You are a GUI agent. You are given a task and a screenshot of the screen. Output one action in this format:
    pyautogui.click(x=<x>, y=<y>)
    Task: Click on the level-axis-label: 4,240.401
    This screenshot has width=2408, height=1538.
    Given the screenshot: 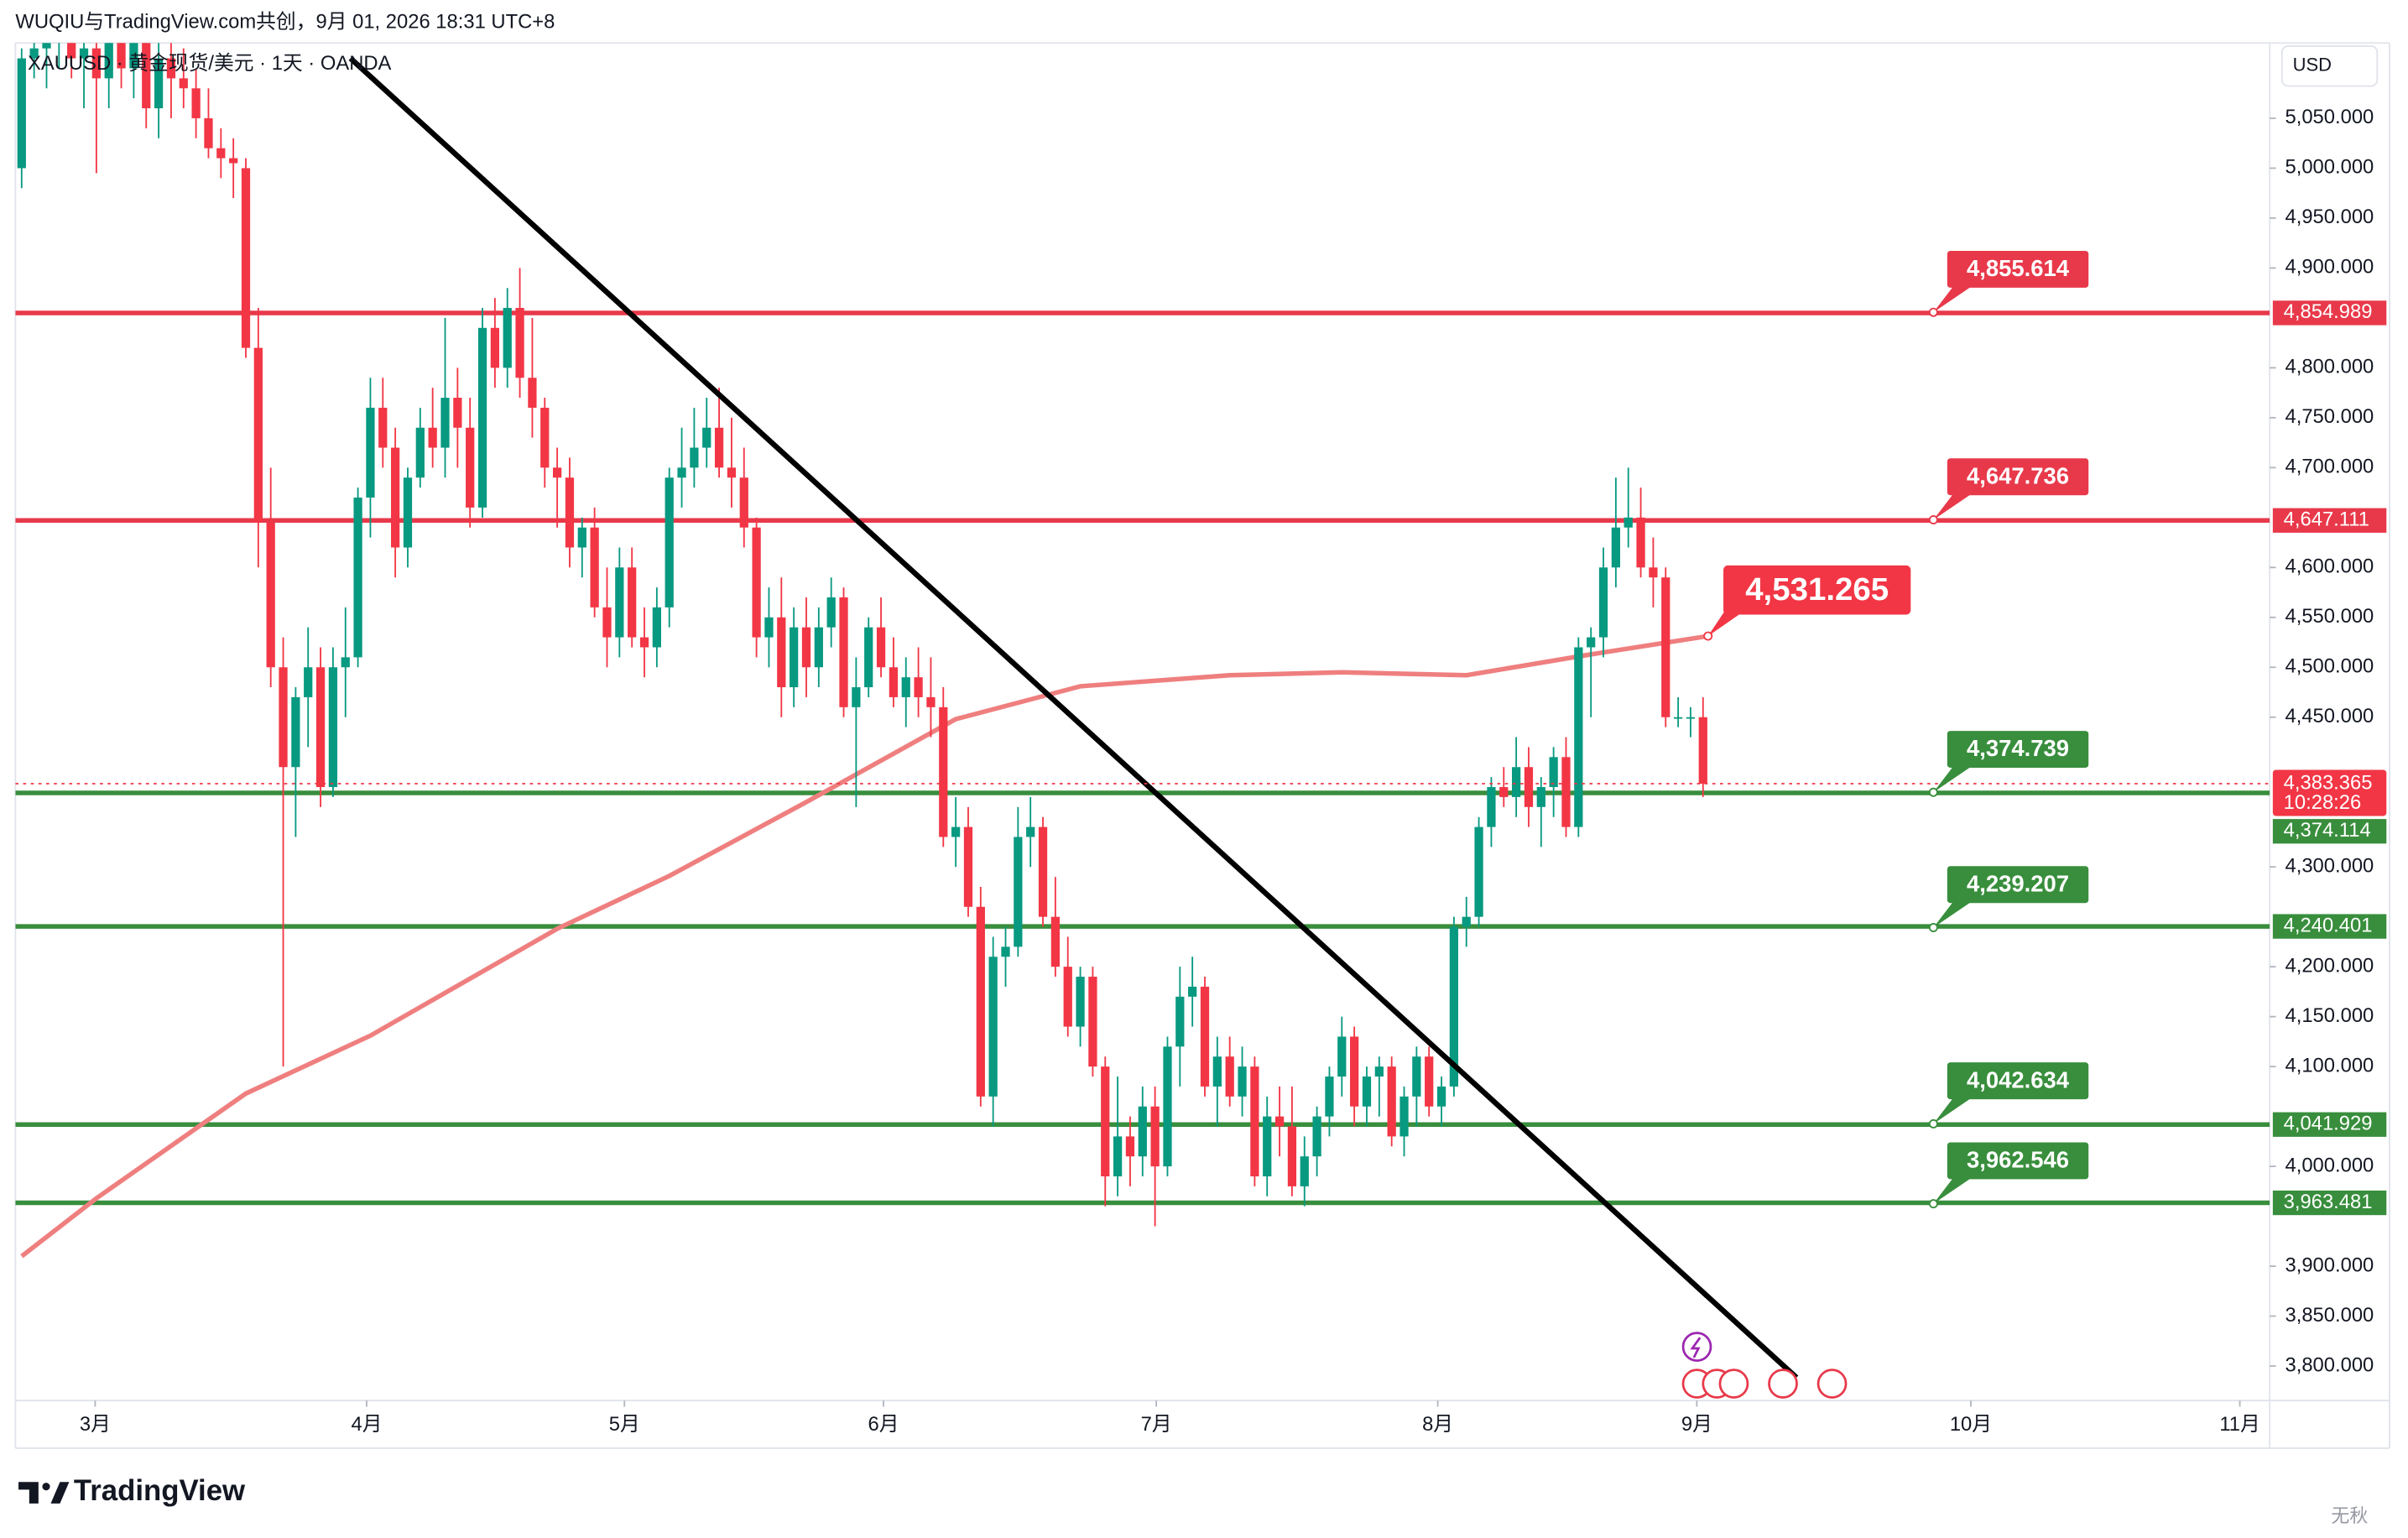 What is the action you would take?
    pyautogui.click(x=2328, y=925)
    